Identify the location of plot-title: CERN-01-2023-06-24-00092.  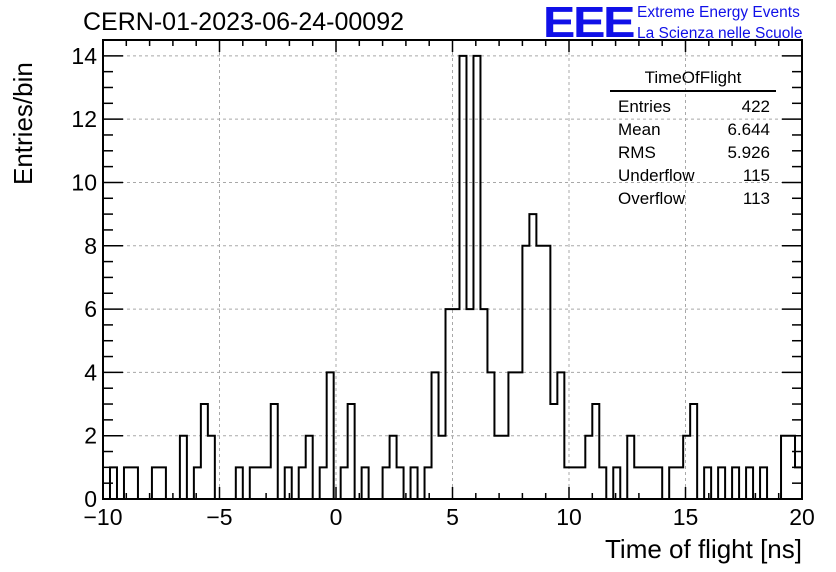
(244, 22).